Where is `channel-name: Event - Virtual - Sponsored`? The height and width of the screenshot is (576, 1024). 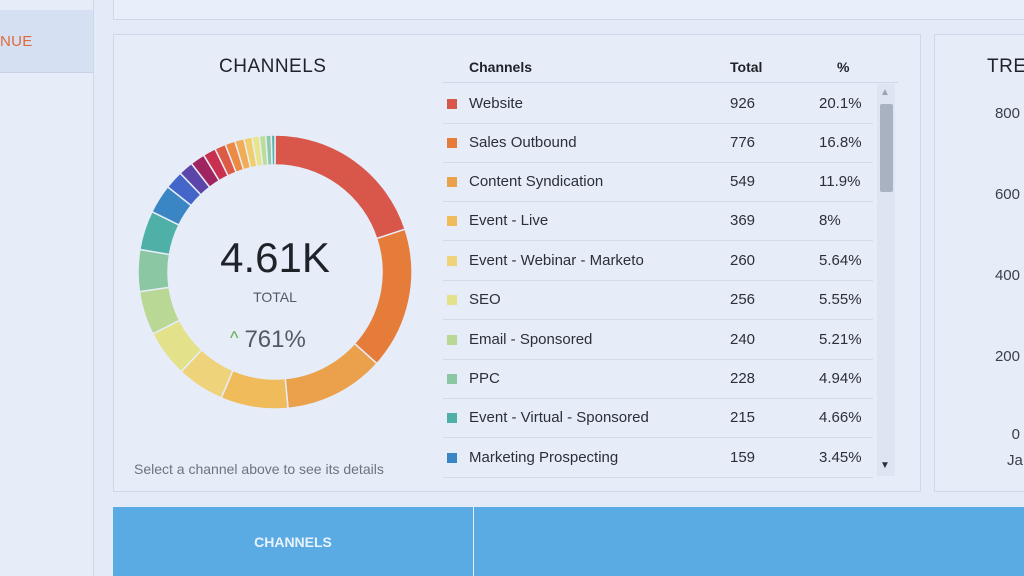 channel-name: Event - Virtual - Sponsored is located at coordinates (559, 417).